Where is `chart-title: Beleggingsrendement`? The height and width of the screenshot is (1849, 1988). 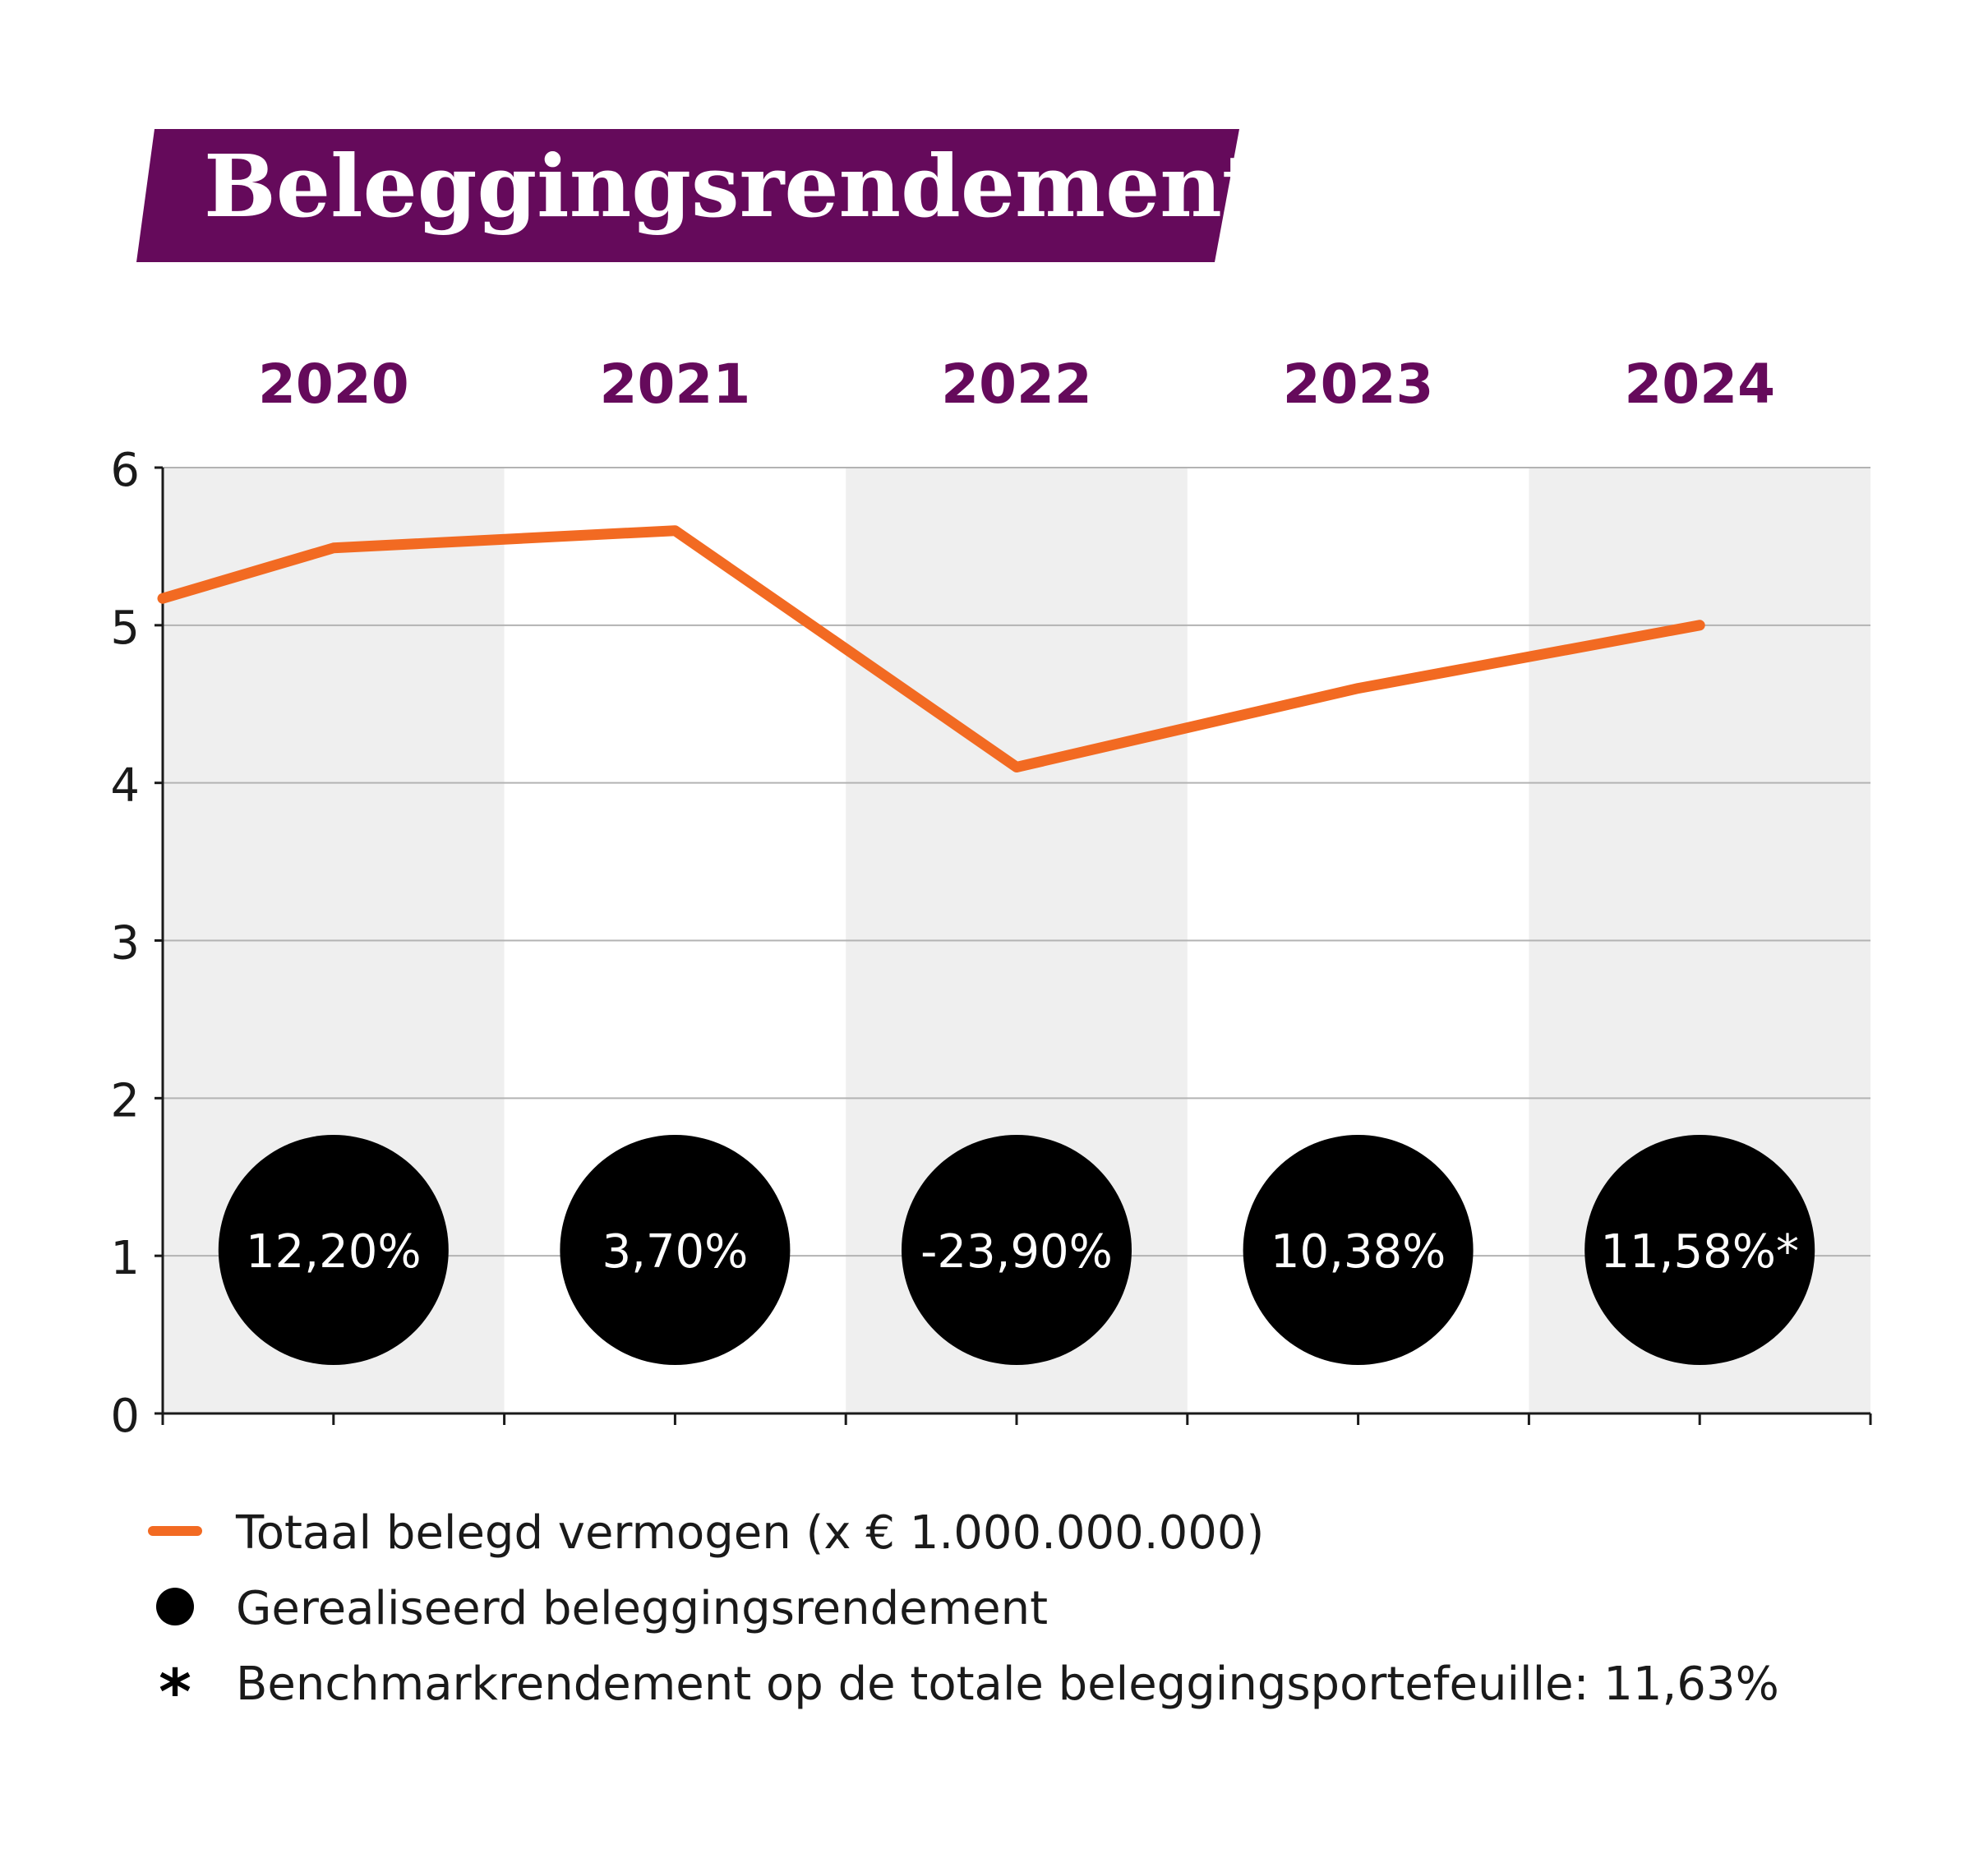 chart-title: Beleggingsrendement is located at coordinates (733, 187).